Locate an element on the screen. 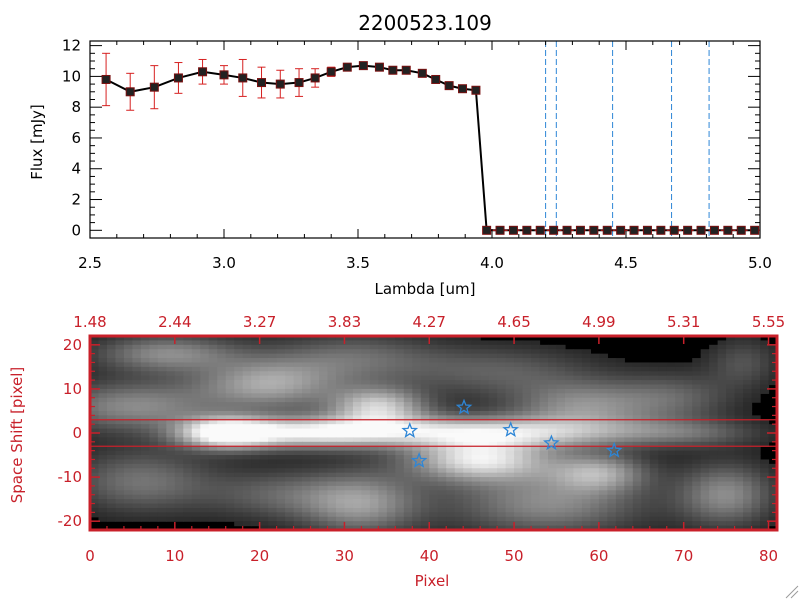 The width and height of the screenshot is (800, 600). chart-title: 2200523.109 is located at coordinates (425, 23).